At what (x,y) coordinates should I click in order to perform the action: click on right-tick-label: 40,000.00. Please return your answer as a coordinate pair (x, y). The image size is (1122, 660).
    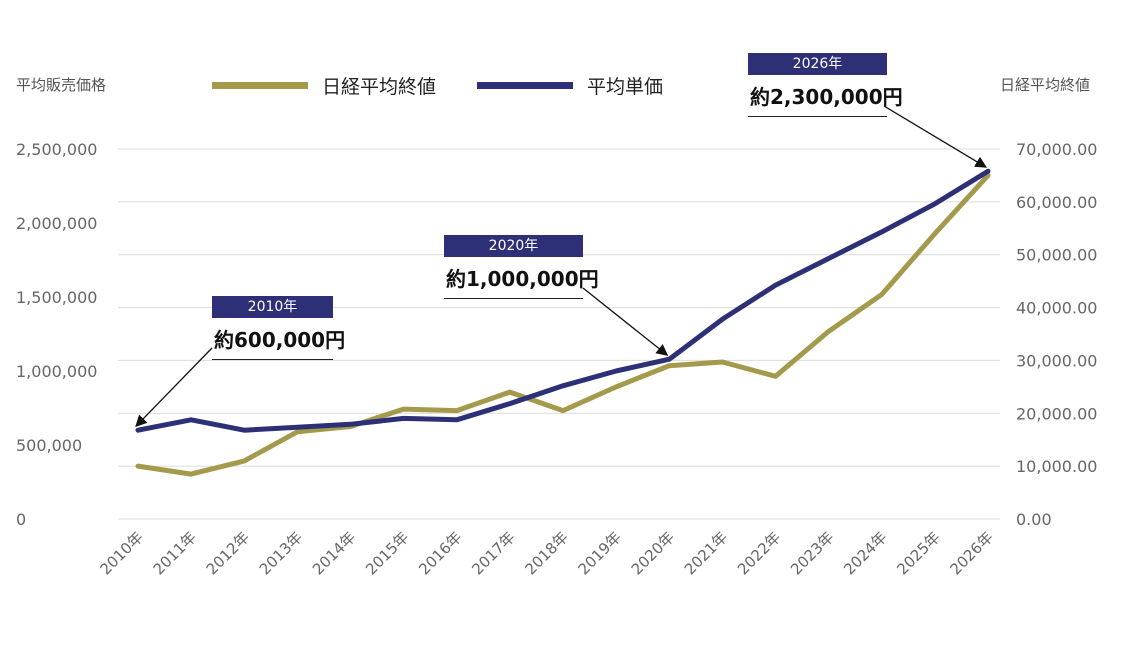
    Looking at the image, I should click on (1056, 308).